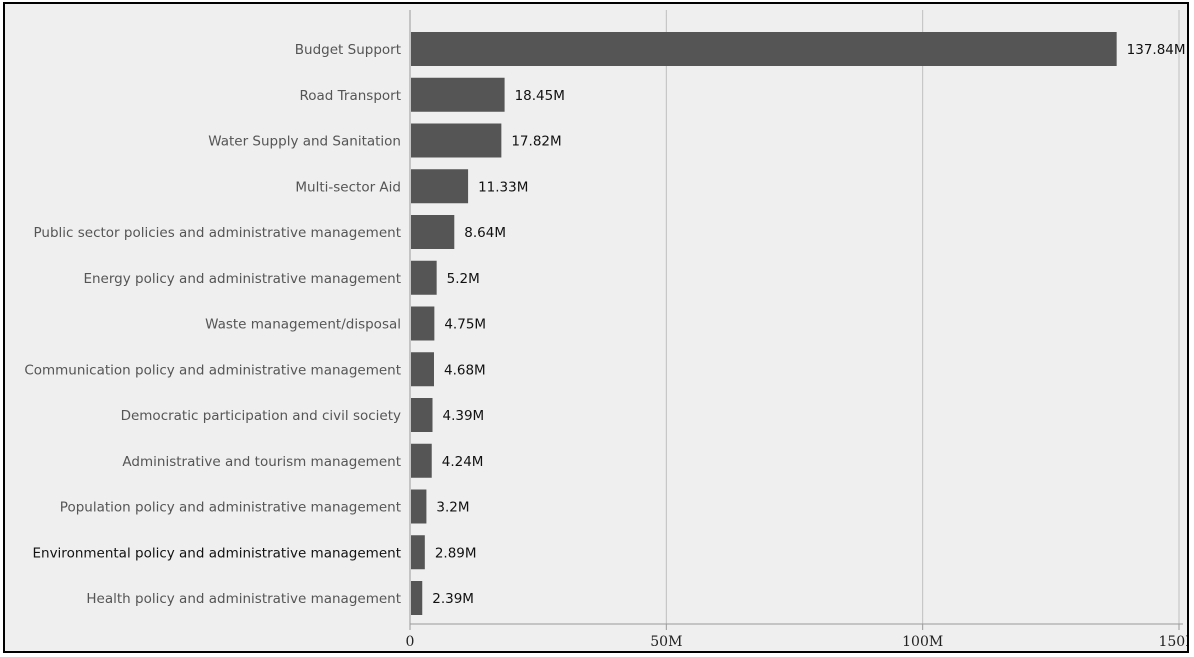 The image size is (1194, 657). What do you see at coordinates (452, 508) in the screenshot?
I see `value-label-10: 3.2M` at bounding box center [452, 508].